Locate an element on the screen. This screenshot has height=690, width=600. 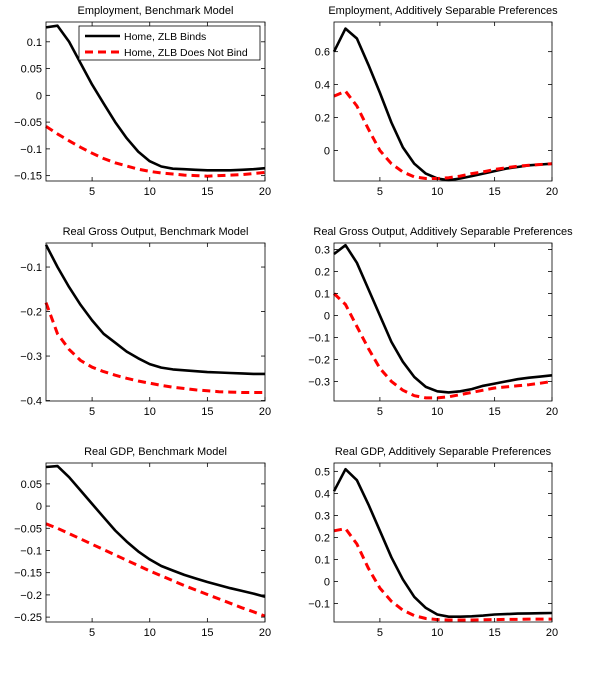
subplot-title: Real GDP, Benchmark Model is located at coordinates (155, 452).